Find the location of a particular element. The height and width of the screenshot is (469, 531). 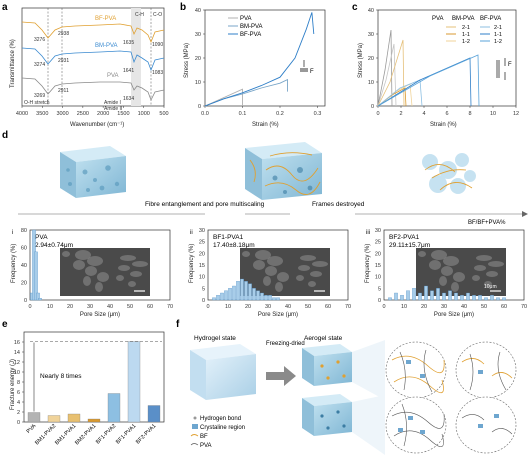

fracture-bar-bm1-pva2 is located at coordinates (54, 419).